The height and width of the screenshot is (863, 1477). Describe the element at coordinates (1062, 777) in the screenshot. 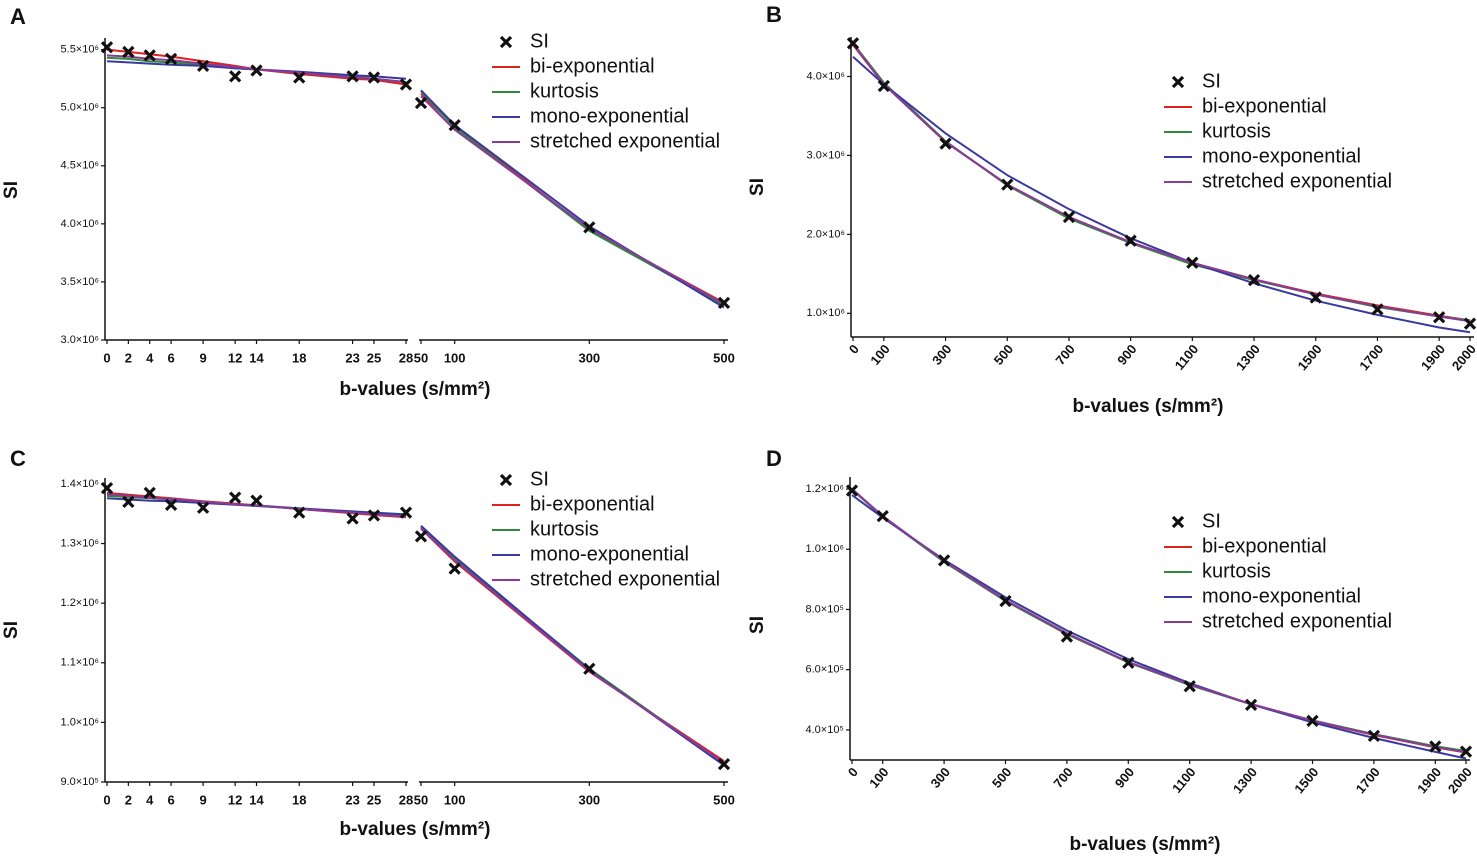

I see `x-tick-label: 700` at that location.